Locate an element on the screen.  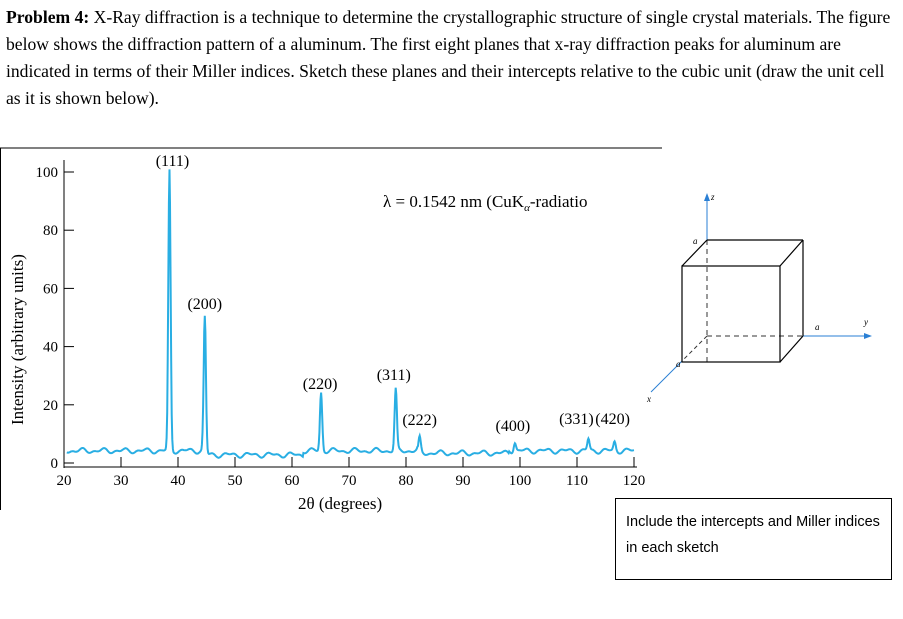
z-arrowhead-icon is located at coordinates (707, 197).